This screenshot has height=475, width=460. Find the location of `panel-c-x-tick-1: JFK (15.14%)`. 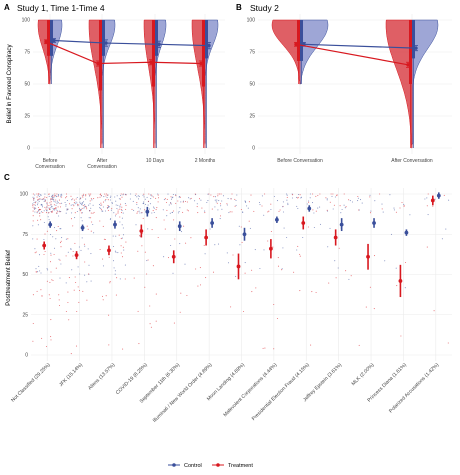

panel-c-x-tick-1: JFK (15.14%) is located at coordinates (71, 375).